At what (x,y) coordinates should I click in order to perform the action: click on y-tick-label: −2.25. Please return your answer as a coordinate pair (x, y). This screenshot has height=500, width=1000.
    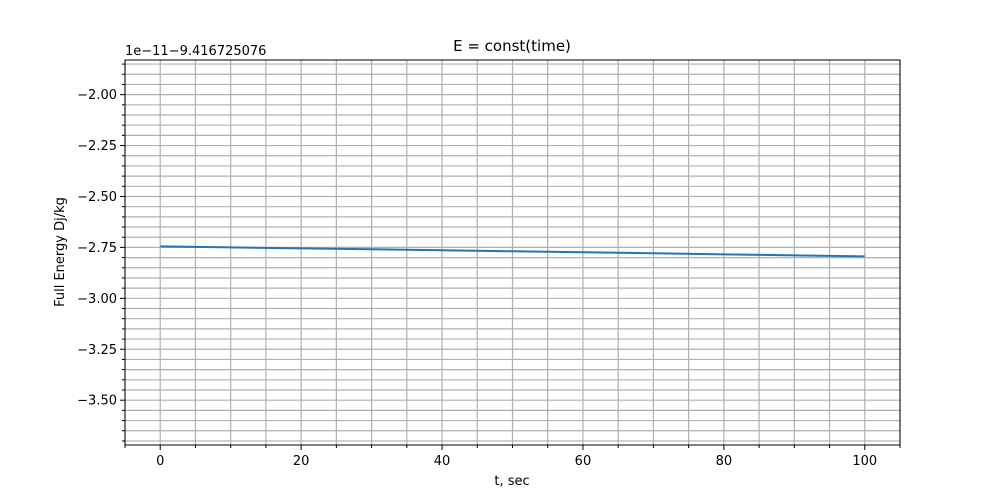
    Looking at the image, I should click on (97, 146).